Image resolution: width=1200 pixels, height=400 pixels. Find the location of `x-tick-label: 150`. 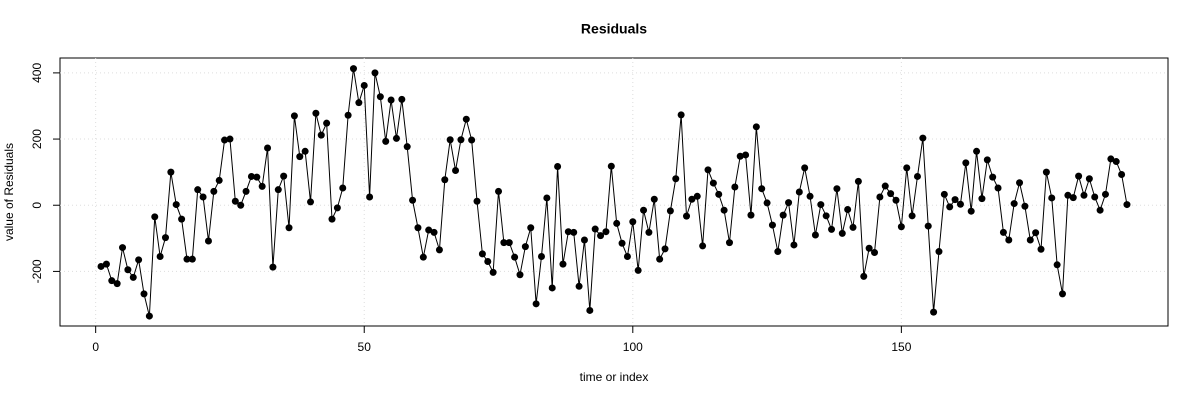

x-tick-label: 150 is located at coordinates (901, 347).